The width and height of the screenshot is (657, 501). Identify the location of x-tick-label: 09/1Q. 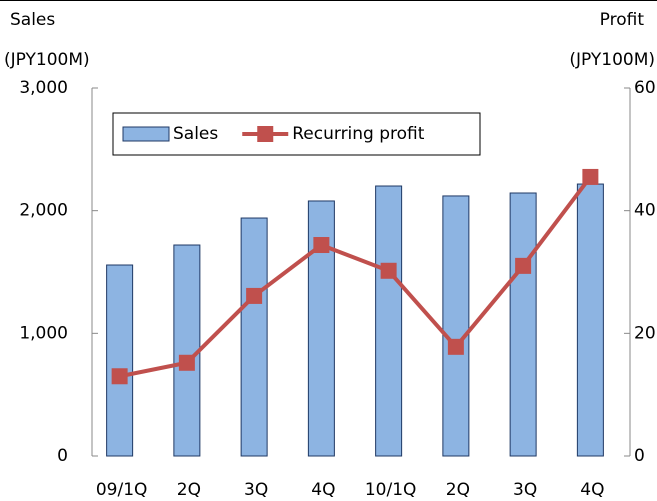
(122, 490).